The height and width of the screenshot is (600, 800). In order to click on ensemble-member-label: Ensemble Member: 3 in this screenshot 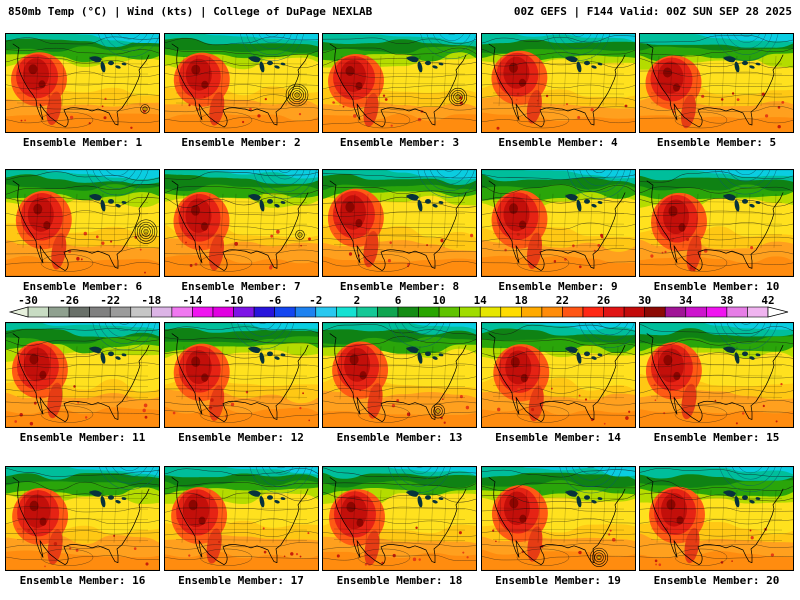, I will do `click(399, 142)`.